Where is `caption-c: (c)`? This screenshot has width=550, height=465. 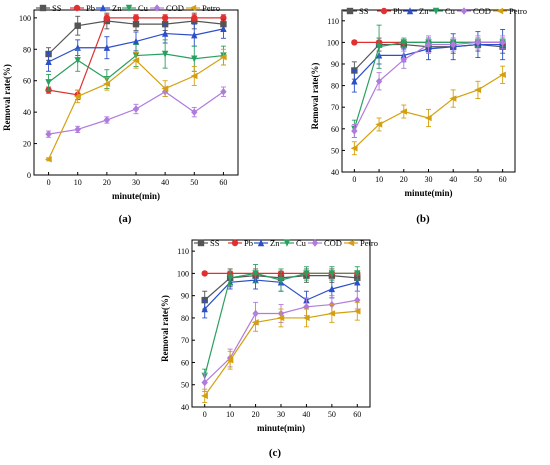
caption-c: (c) is located at coordinates (275, 453).